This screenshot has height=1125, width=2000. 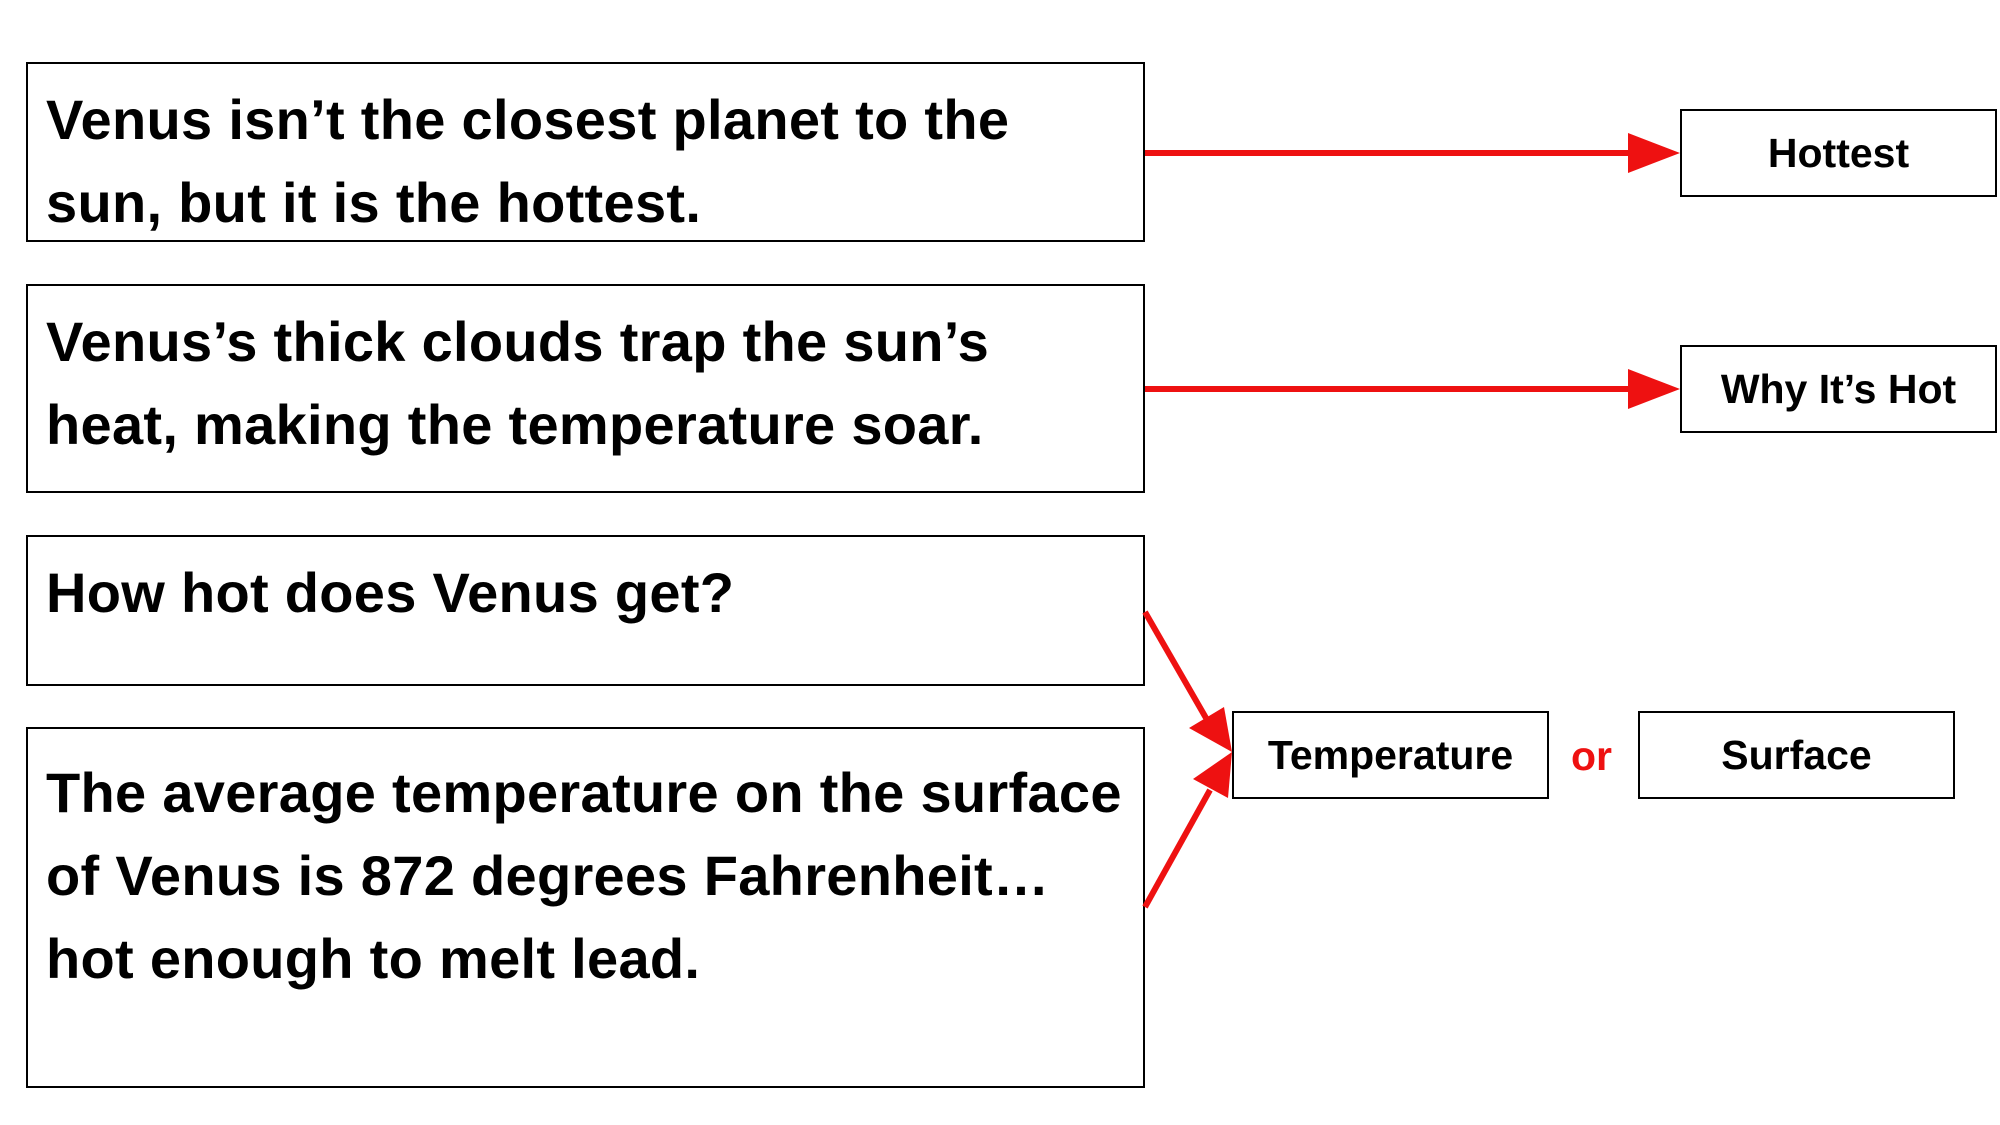 I want to click on arrow-to-why-hot-head, so click(x=1654, y=389).